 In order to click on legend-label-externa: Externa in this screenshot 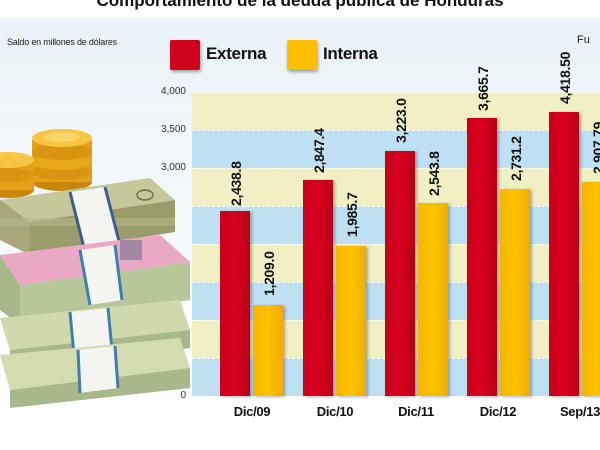, I will do `click(236, 53)`.